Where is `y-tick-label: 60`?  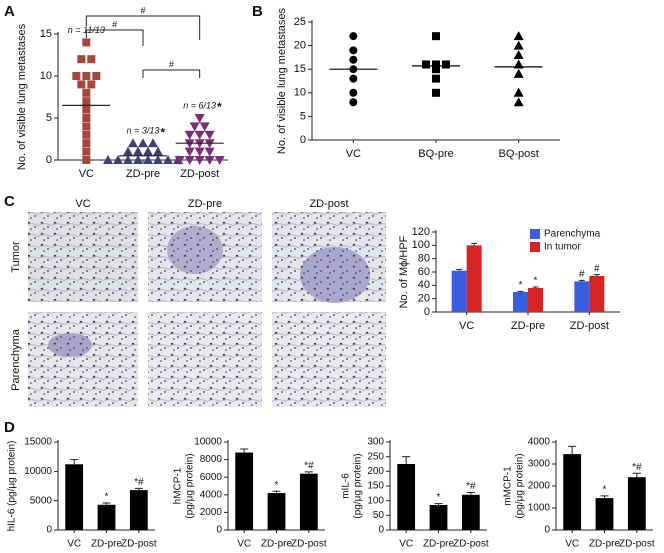 y-tick-label: 60 is located at coordinates (424, 272).